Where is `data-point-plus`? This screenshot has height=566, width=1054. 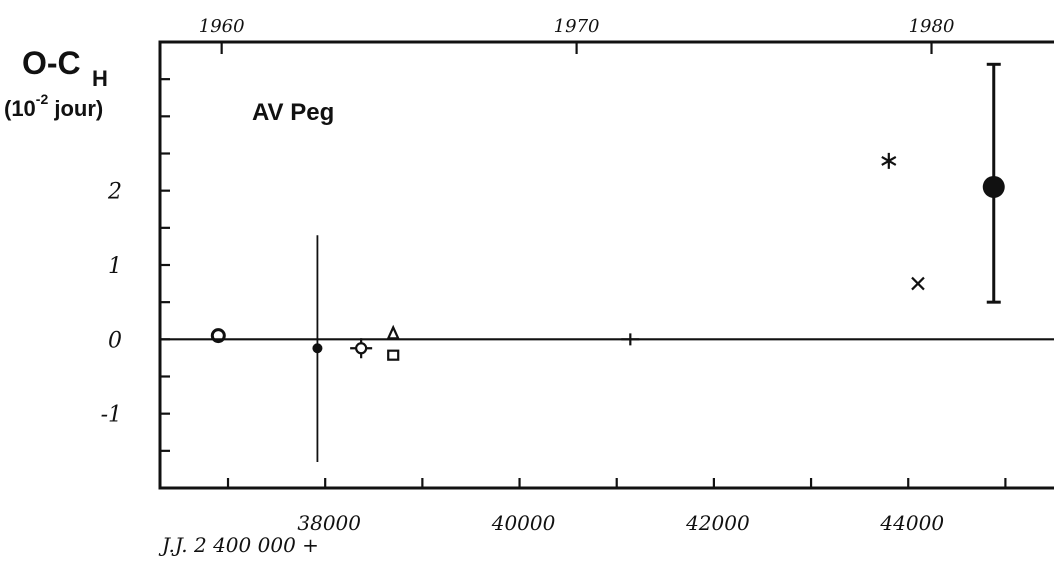
data-point-plus is located at coordinates (630, 339).